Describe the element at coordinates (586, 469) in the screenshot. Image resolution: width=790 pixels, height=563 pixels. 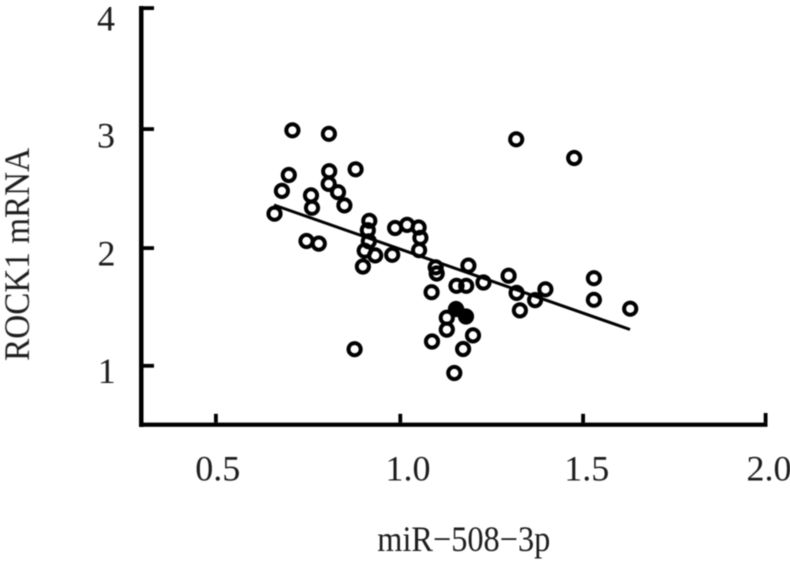
I see `svg-text: 1.5` at that location.